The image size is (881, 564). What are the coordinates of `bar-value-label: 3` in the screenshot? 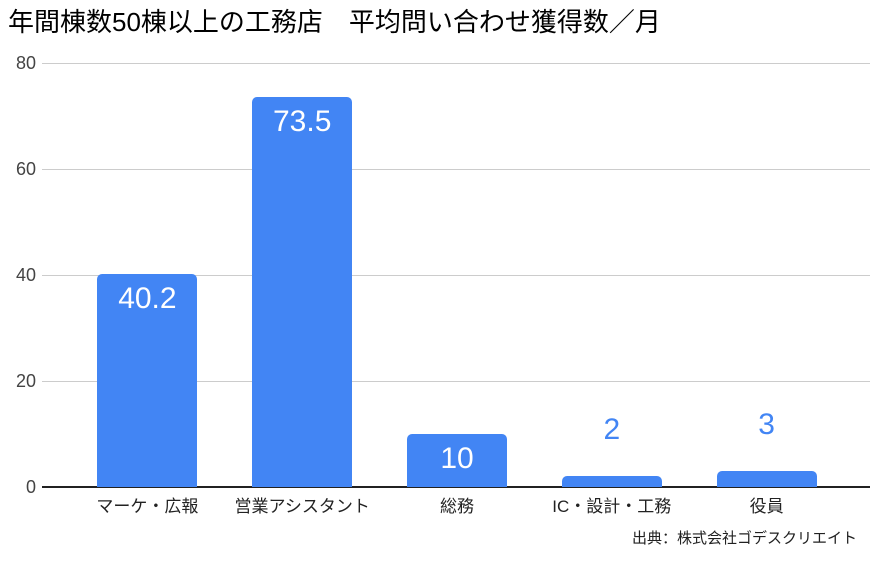 It's located at (766, 425).